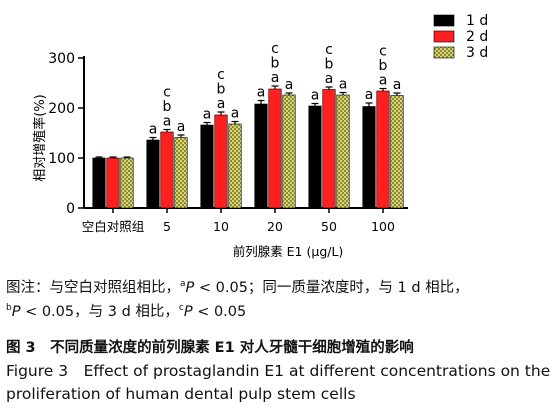 Image resolution: width=558 pixels, height=417 pixels. Describe the element at coordinates (188, 312) in the screenshot. I see `note-p-3: P` at that location.